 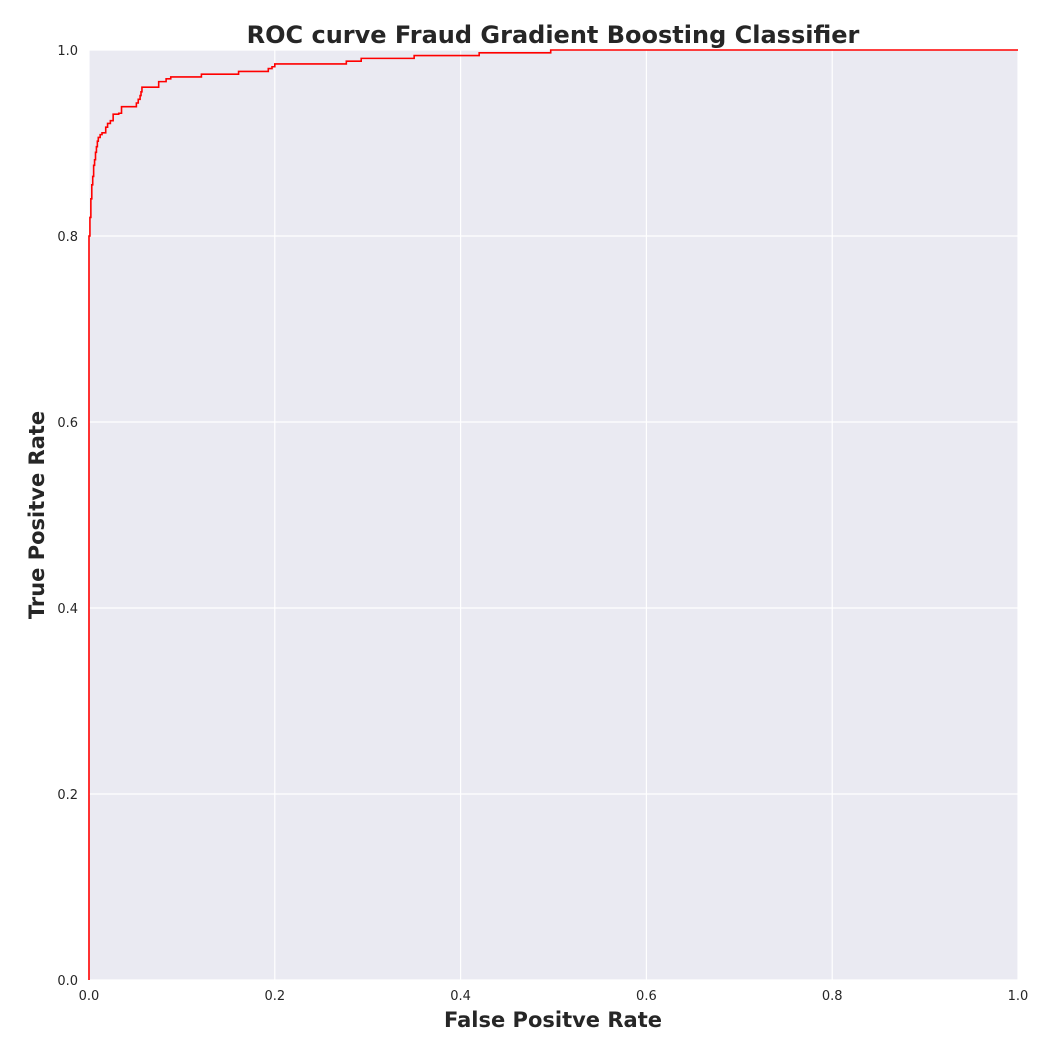 I want to click on y-axis-label: True Positve Rate, so click(x=37, y=515).